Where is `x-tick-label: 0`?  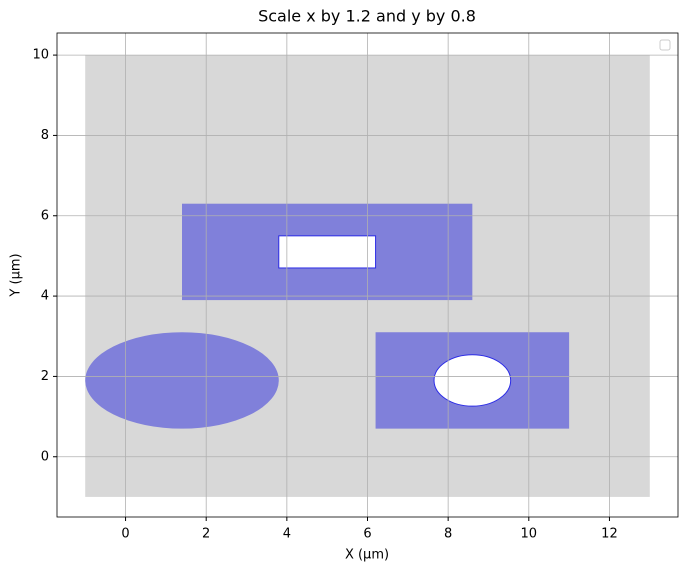
x-tick-label: 0 is located at coordinates (125, 534).